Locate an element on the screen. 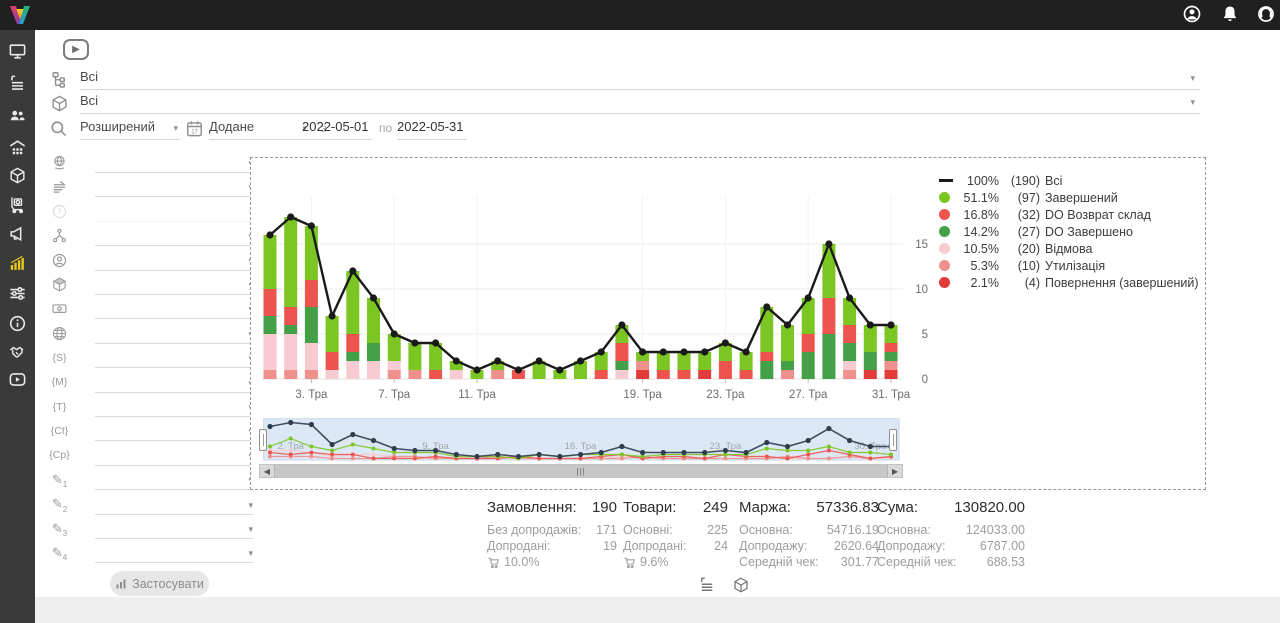 Image resolution: width=1280 pixels, height=623 pixels. filter-row-money: ▾ is located at coordinates (152, 309).